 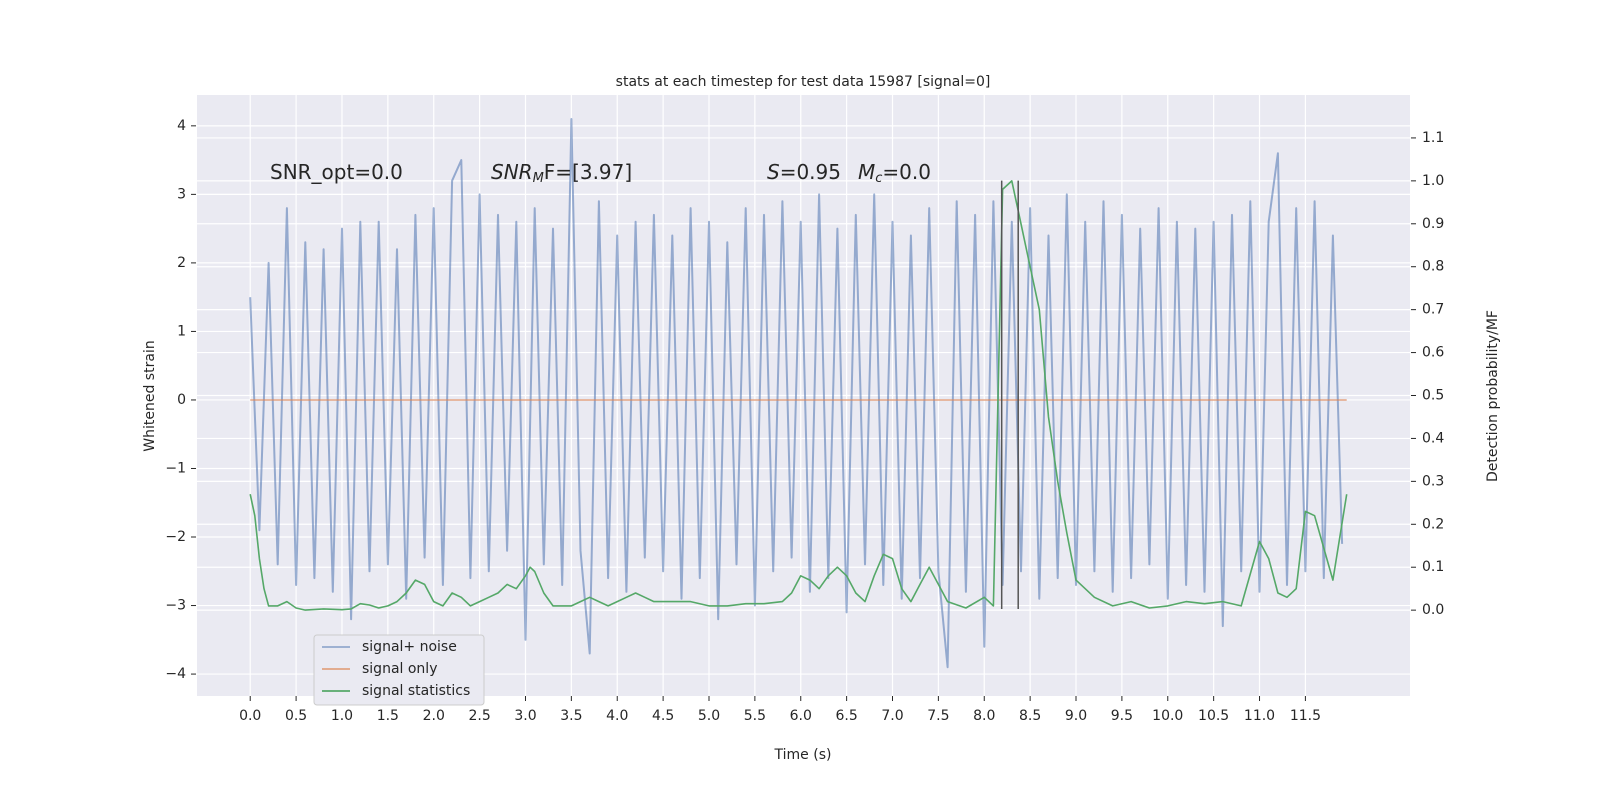 I want to click on legend-box, so click(x=399, y=670).